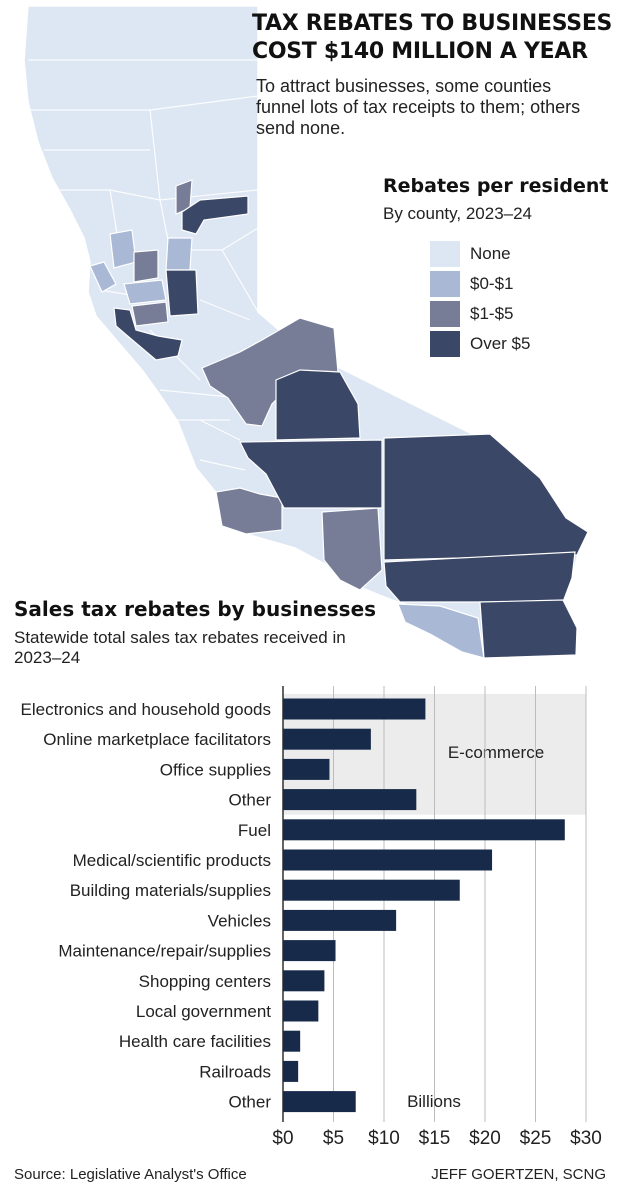  I want to click on category-label: Local government, so click(203, 1011).